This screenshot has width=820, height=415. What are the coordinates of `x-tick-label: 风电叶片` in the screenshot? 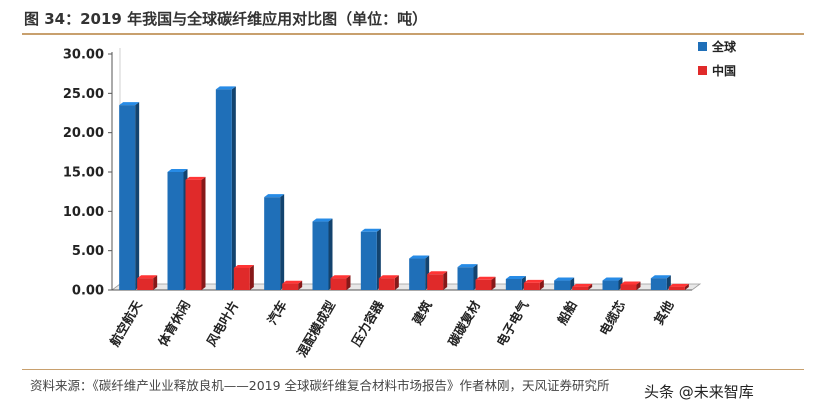 It's located at (222, 323).